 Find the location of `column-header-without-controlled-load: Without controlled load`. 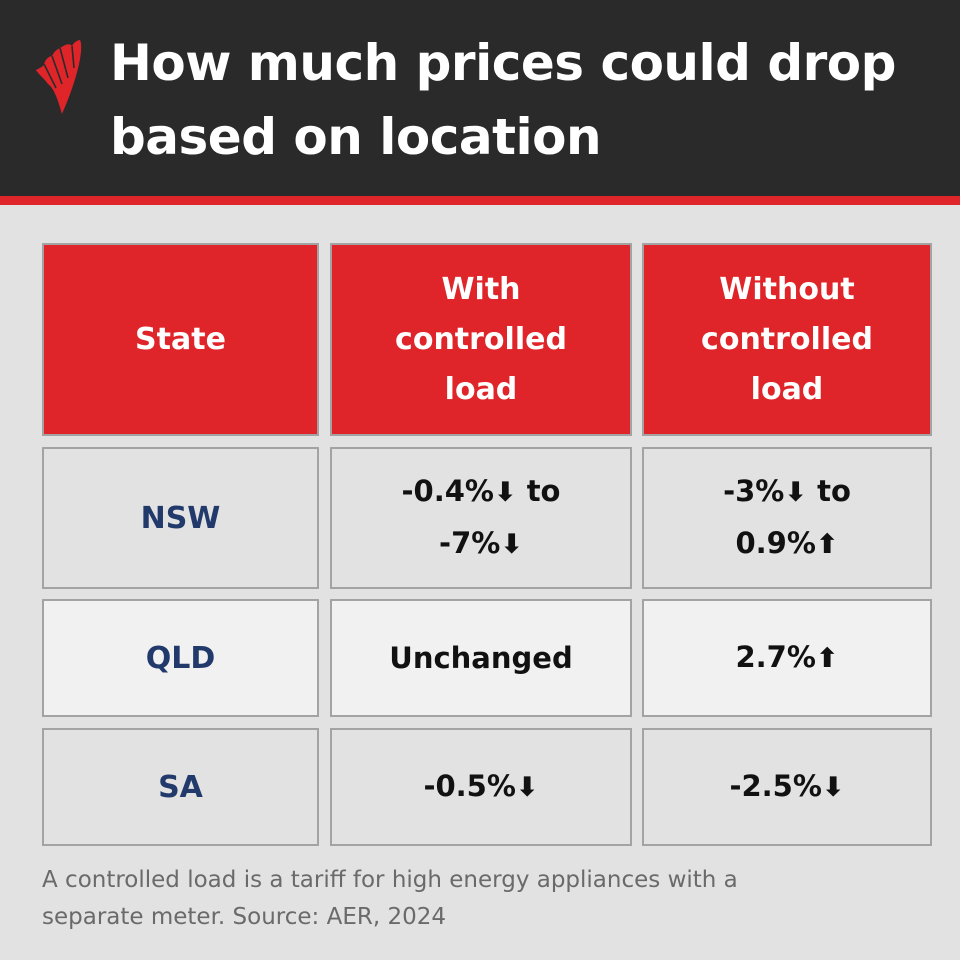

column-header-without-controlled-load: Without controlled load is located at coordinates (787, 339).